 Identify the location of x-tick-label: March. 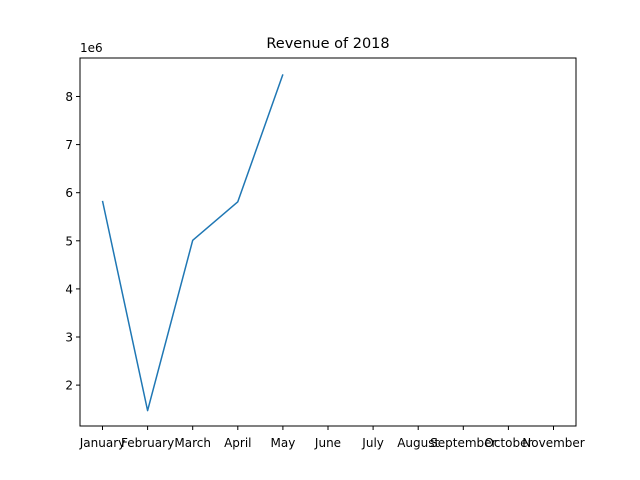
(192, 443).